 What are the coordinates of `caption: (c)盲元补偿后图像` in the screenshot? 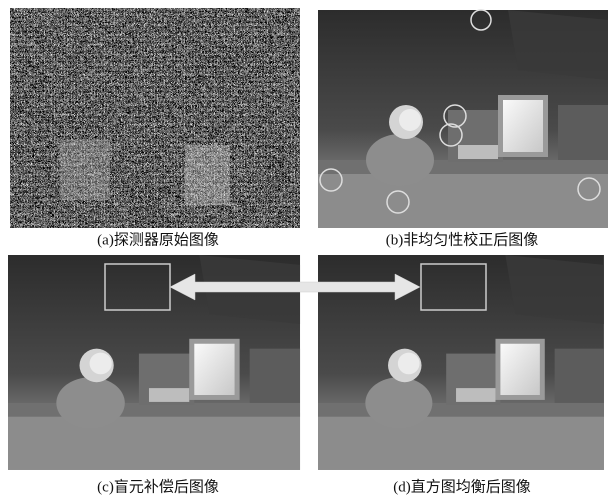 It's located at (158, 486).